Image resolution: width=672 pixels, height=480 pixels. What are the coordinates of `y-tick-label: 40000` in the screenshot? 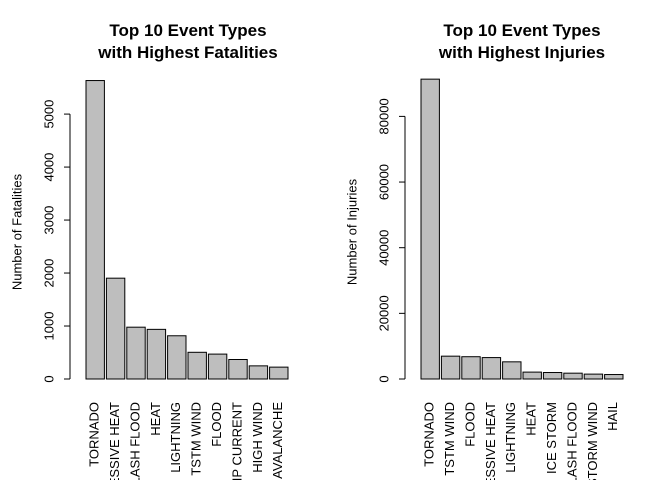 It's located at (383, 248).